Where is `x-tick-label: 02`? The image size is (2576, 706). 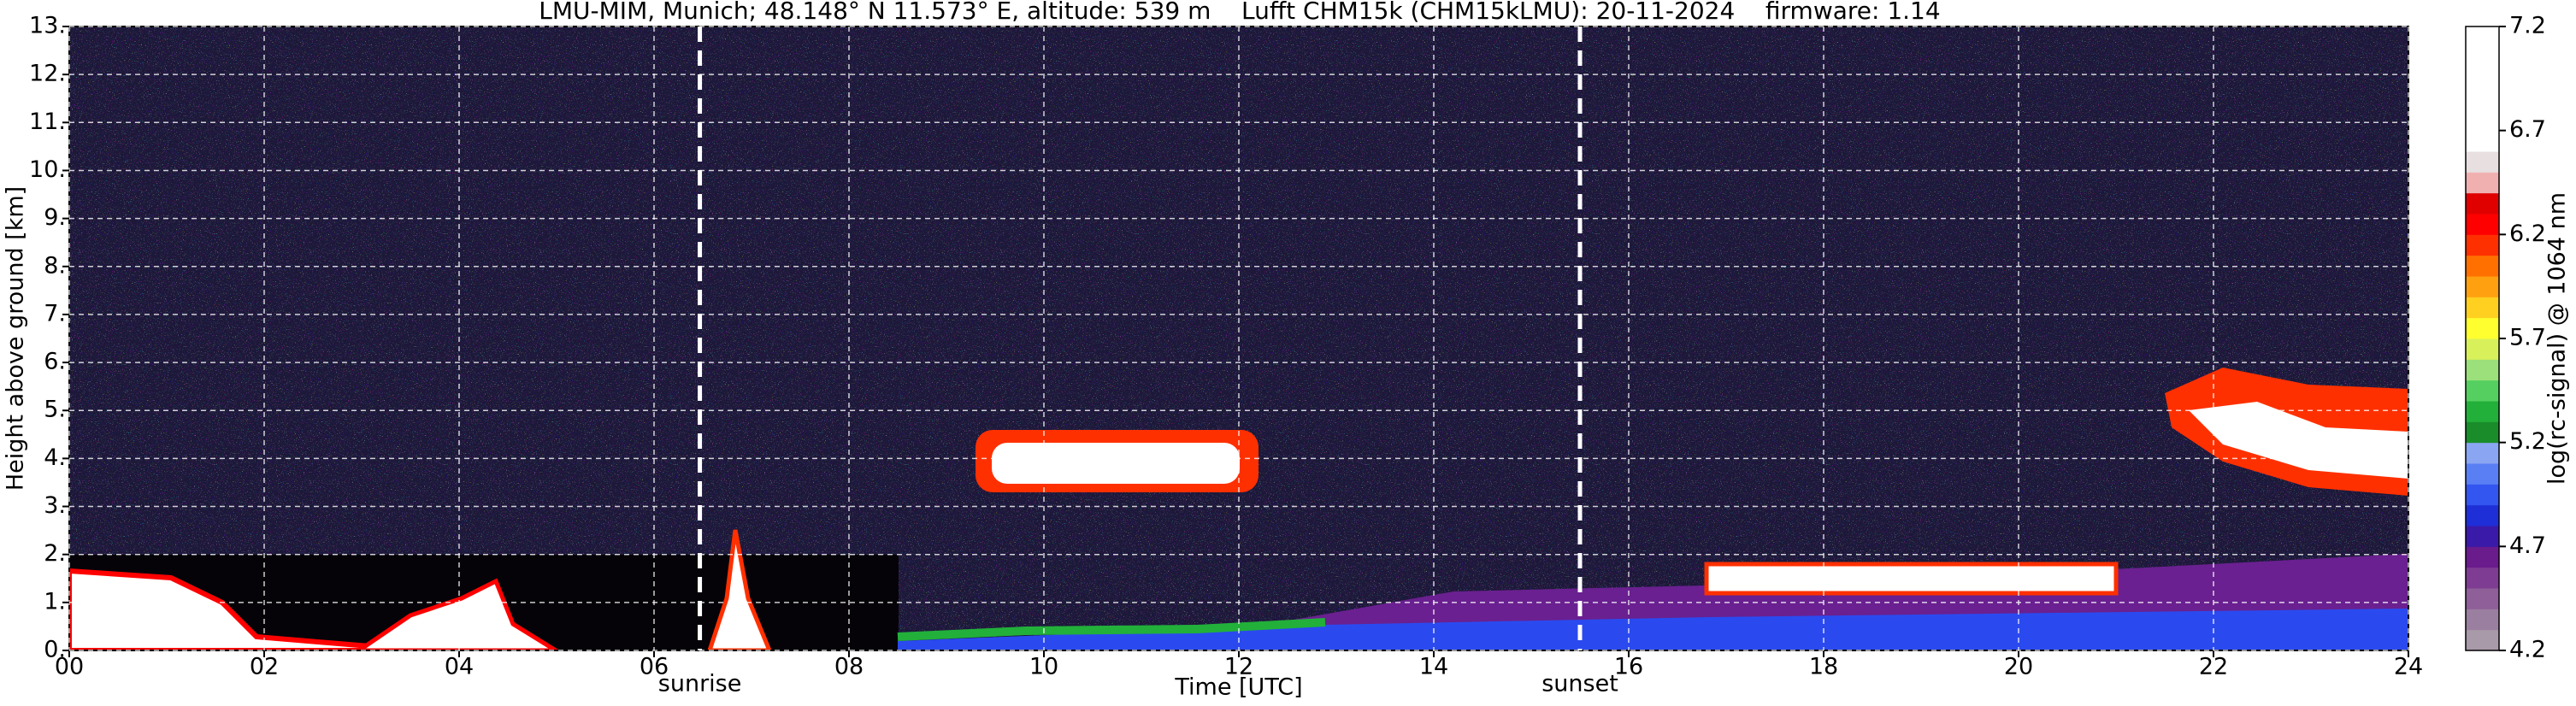 x-tick-label: 02 is located at coordinates (264, 667).